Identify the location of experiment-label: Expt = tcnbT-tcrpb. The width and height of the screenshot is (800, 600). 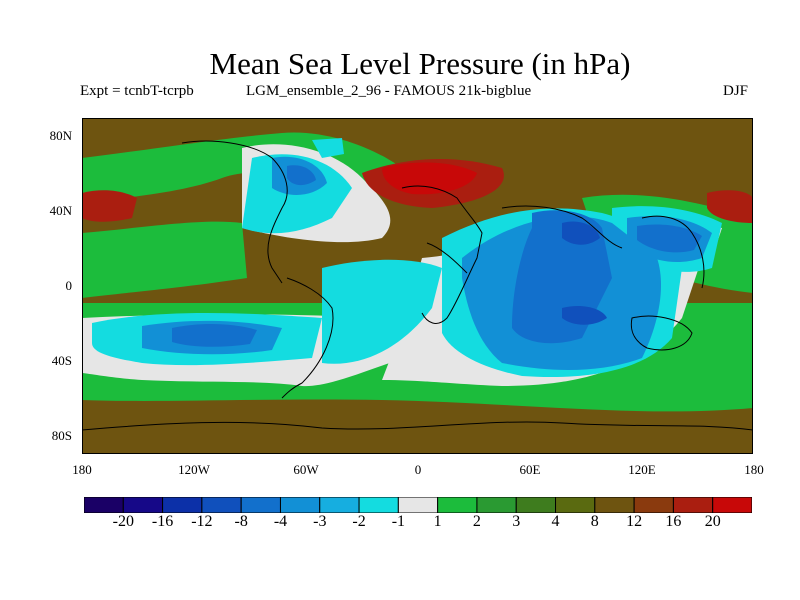
(137, 91).